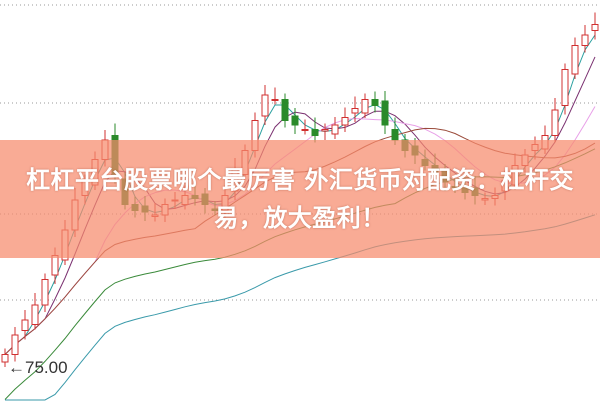 The height and width of the screenshot is (401, 600). What do you see at coordinates (300, 218) in the screenshot?
I see `banner-title-line2: 易，放大盈利！` at bounding box center [300, 218].